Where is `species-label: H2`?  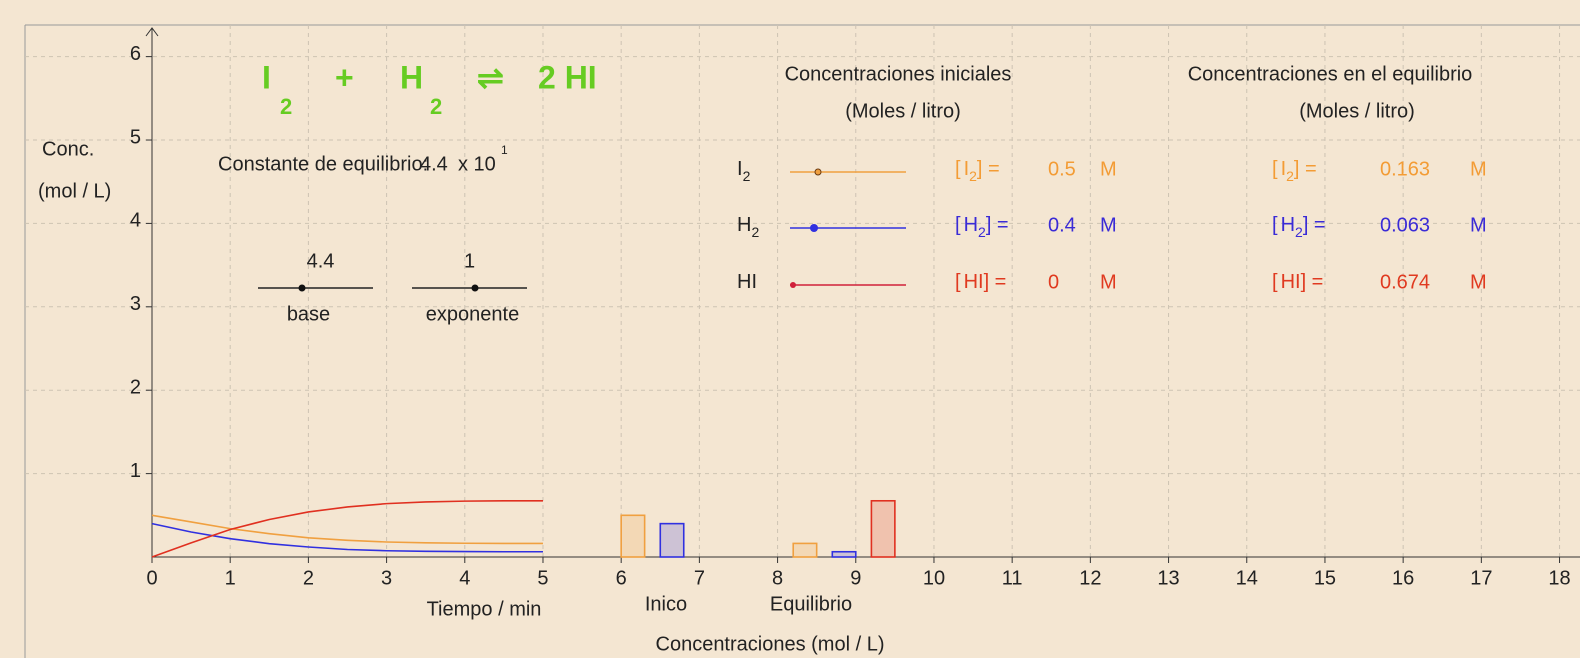 species-label: H2 is located at coordinates (748, 226).